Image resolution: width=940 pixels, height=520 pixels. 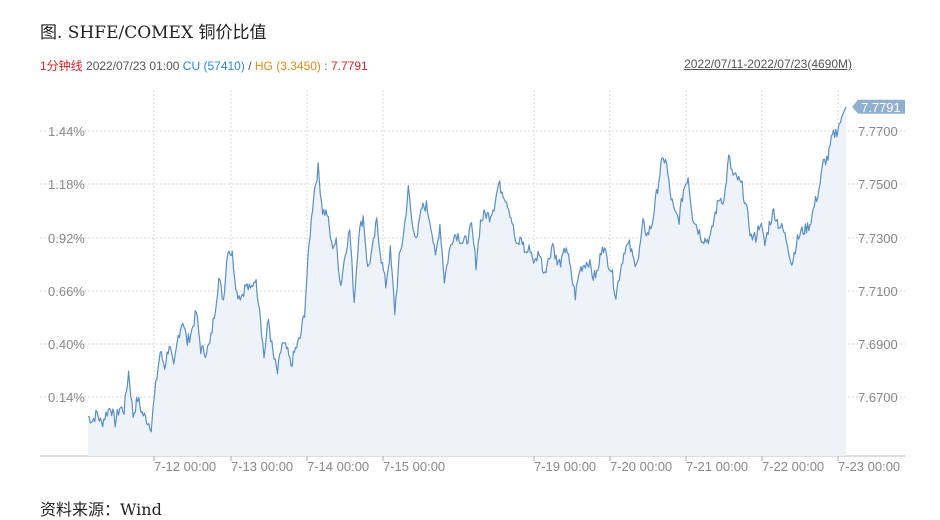 What do you see at coordinates (262, 466) in the screenshot?
I see `x-tick-label: 7-13 00:00` at bounding box center [262, 466].